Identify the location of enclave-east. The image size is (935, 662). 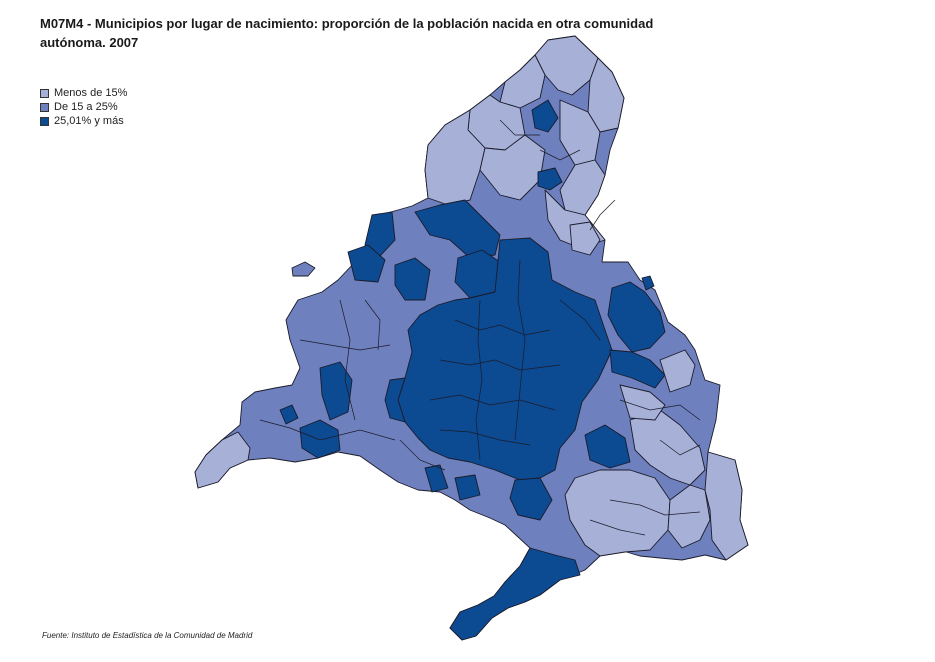
(648, 283).